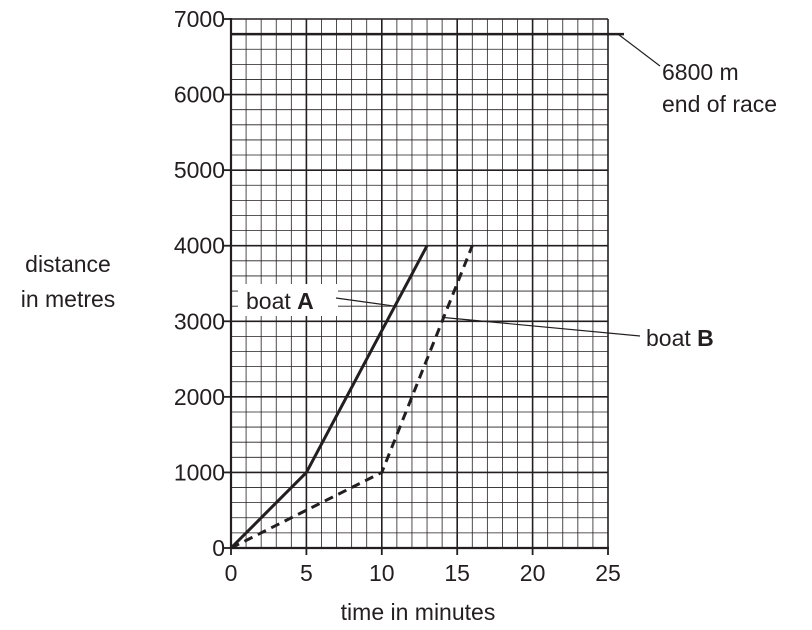  What do you see at coordinates (68, 299) in the screenshot?
I see `y-axis-title-line2: in metres` at bounding box center [68, 299].